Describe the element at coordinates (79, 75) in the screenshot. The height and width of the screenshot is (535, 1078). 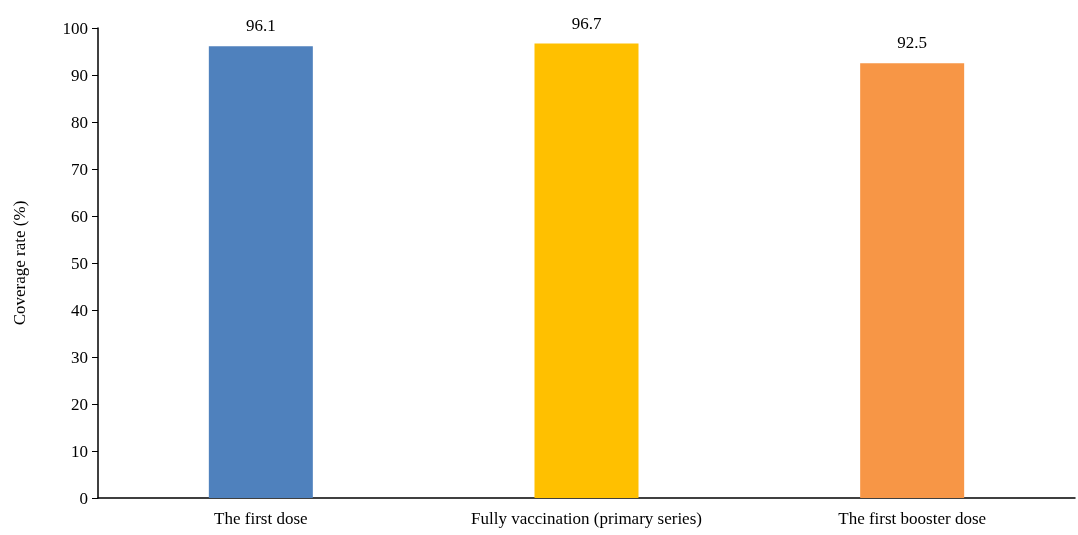
I see `y-tick-label: 90` at that location.